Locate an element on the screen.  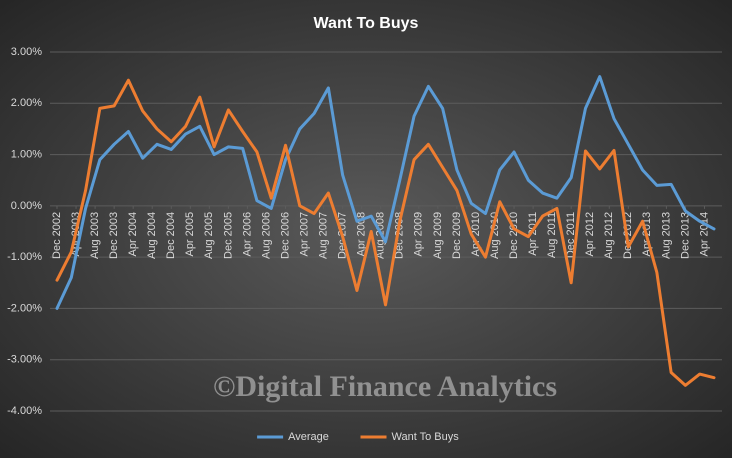
x-tick-label: Aug 2012 is located at coordinates (609, 235).